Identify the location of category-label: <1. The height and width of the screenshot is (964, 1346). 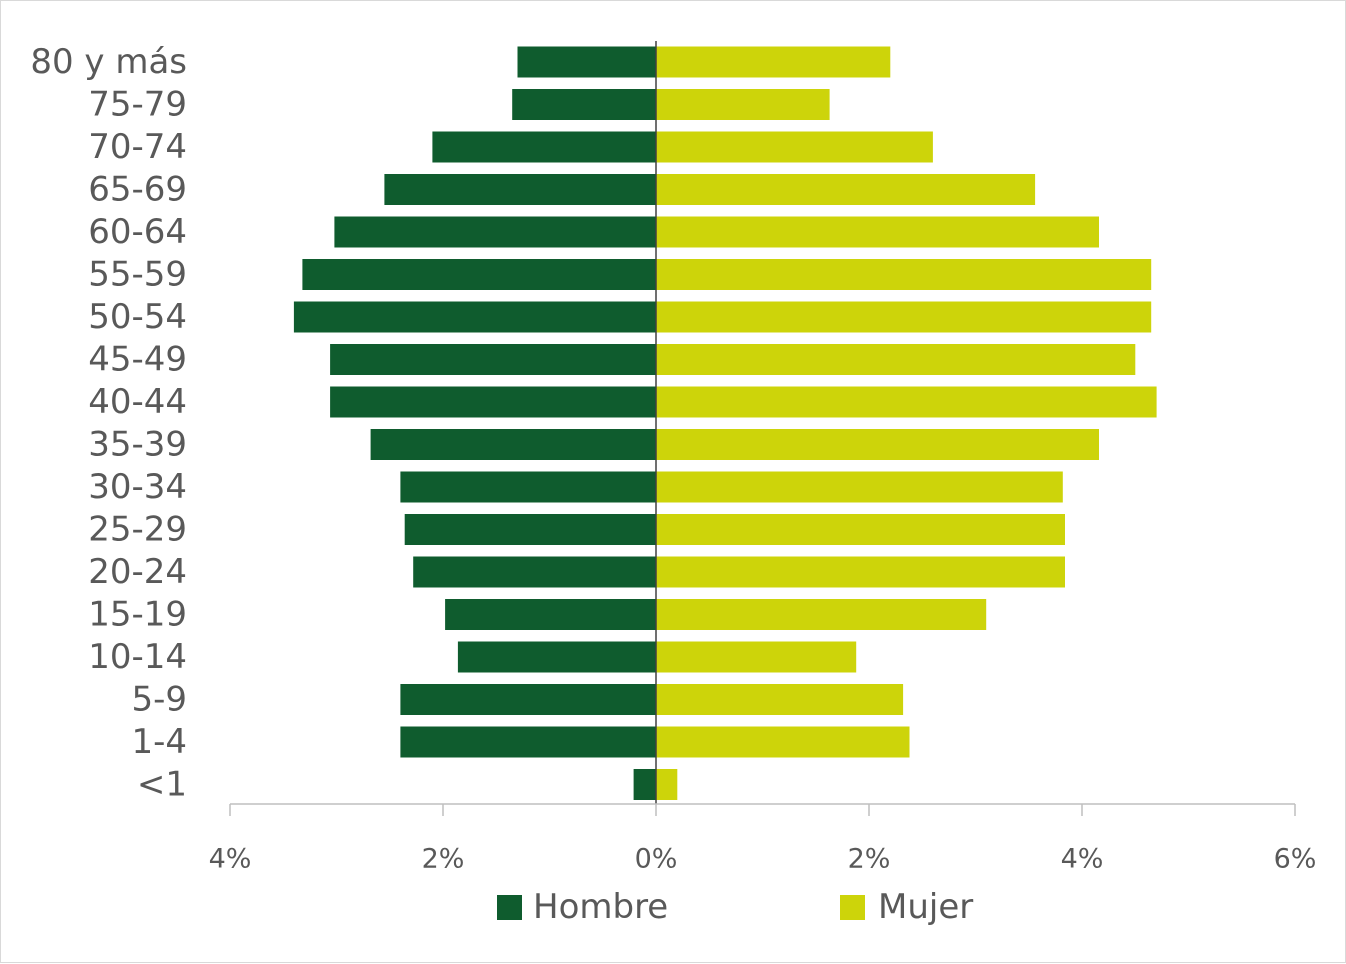
(162, 785).